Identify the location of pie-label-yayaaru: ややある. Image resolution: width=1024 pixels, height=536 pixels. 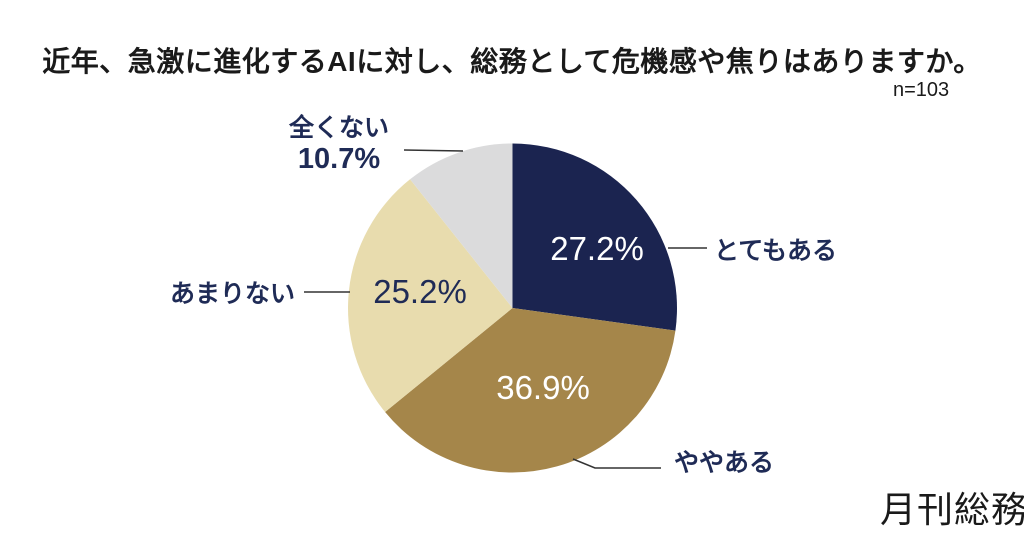
(724, 463).